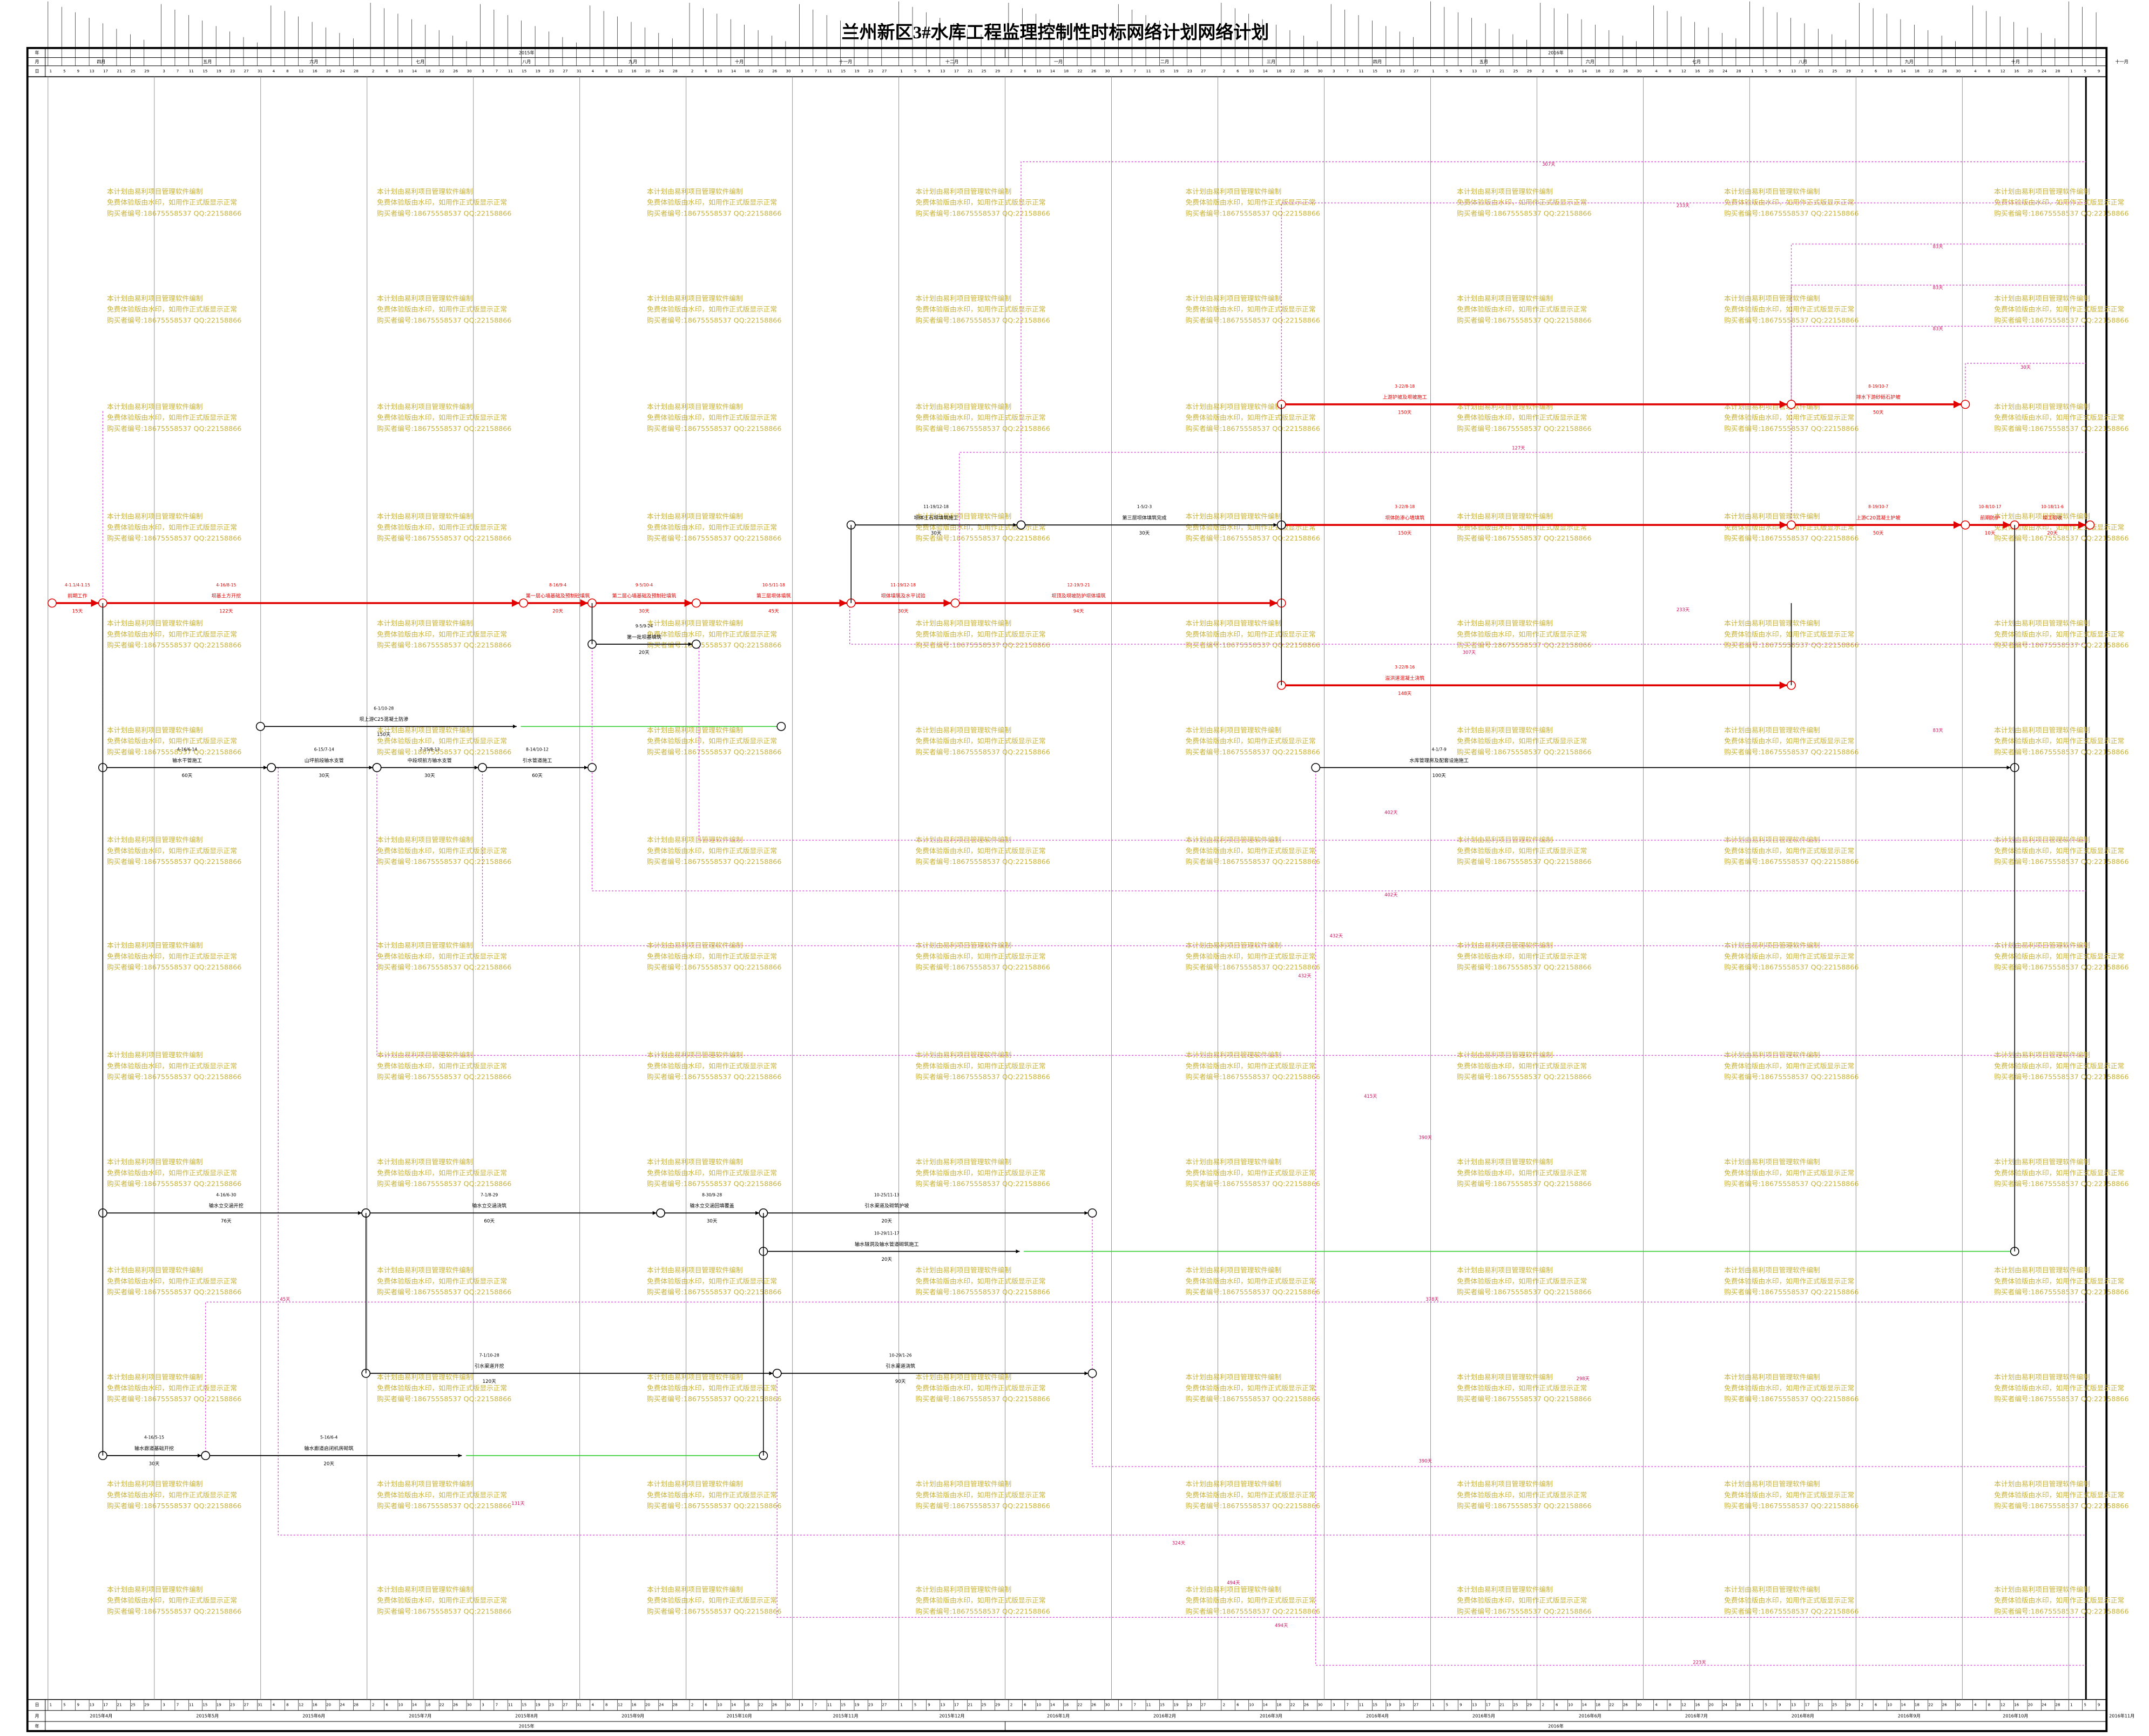 The height and width of the screenshot is (1736, 2149). I want to click on activity-name: 引水渠道浇筑, so click(900, 1366).